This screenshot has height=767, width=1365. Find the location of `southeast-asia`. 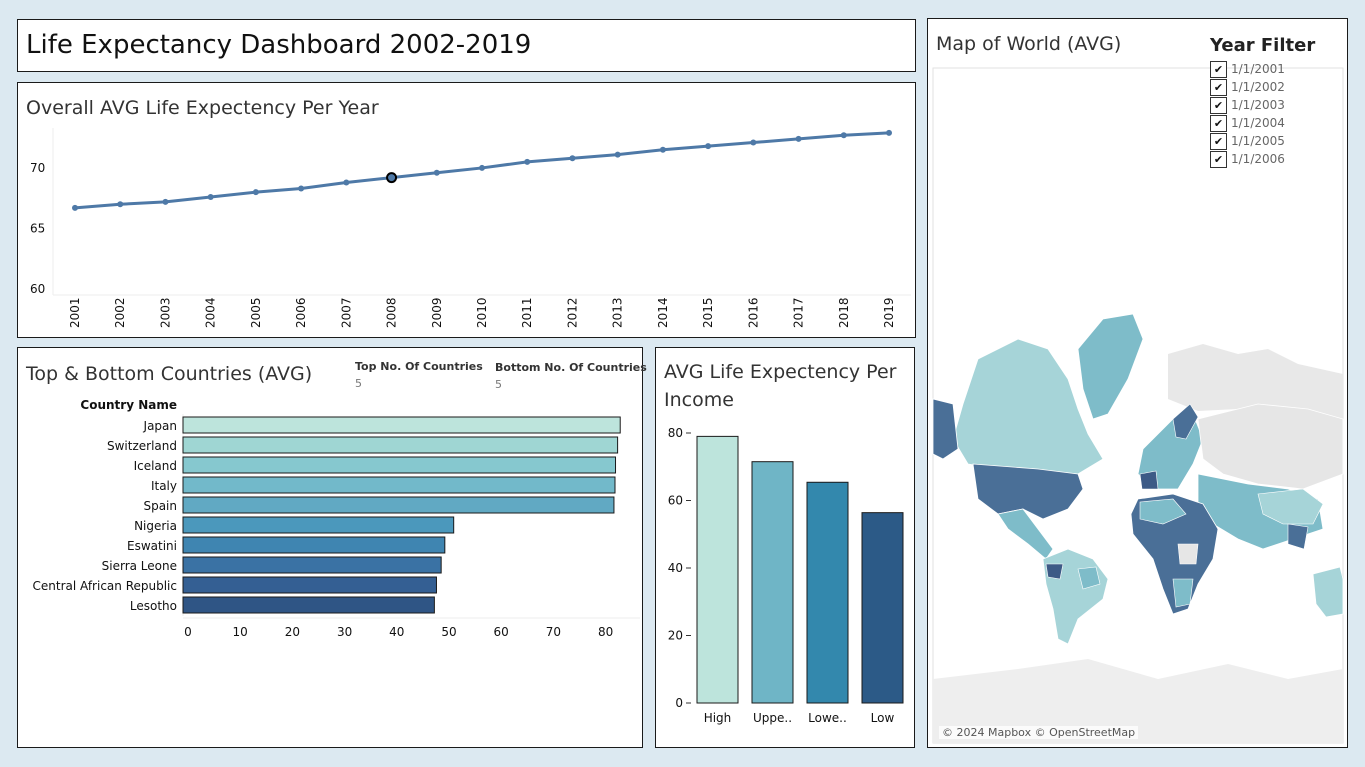

southeast-asia is located at coordinates (1298, 536).